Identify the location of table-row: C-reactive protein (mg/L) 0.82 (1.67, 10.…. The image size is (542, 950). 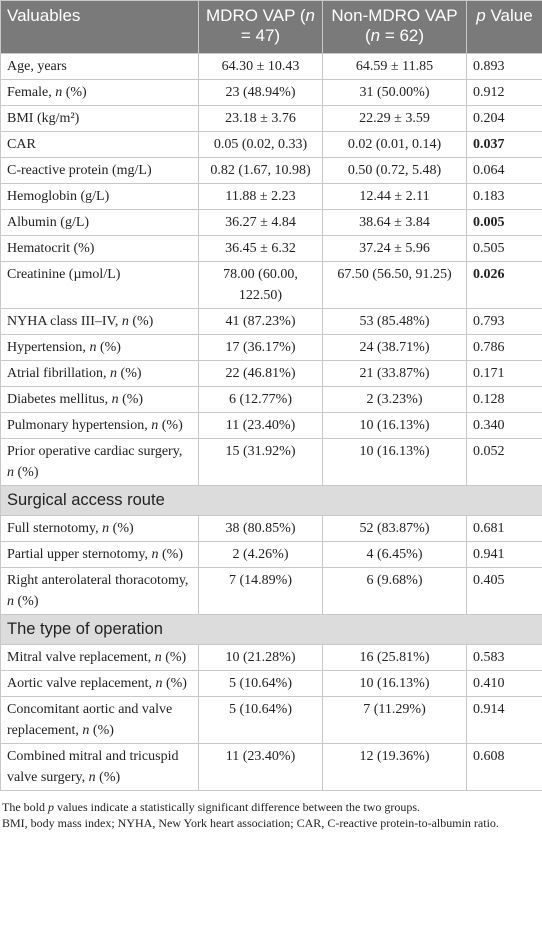
(271, 170).